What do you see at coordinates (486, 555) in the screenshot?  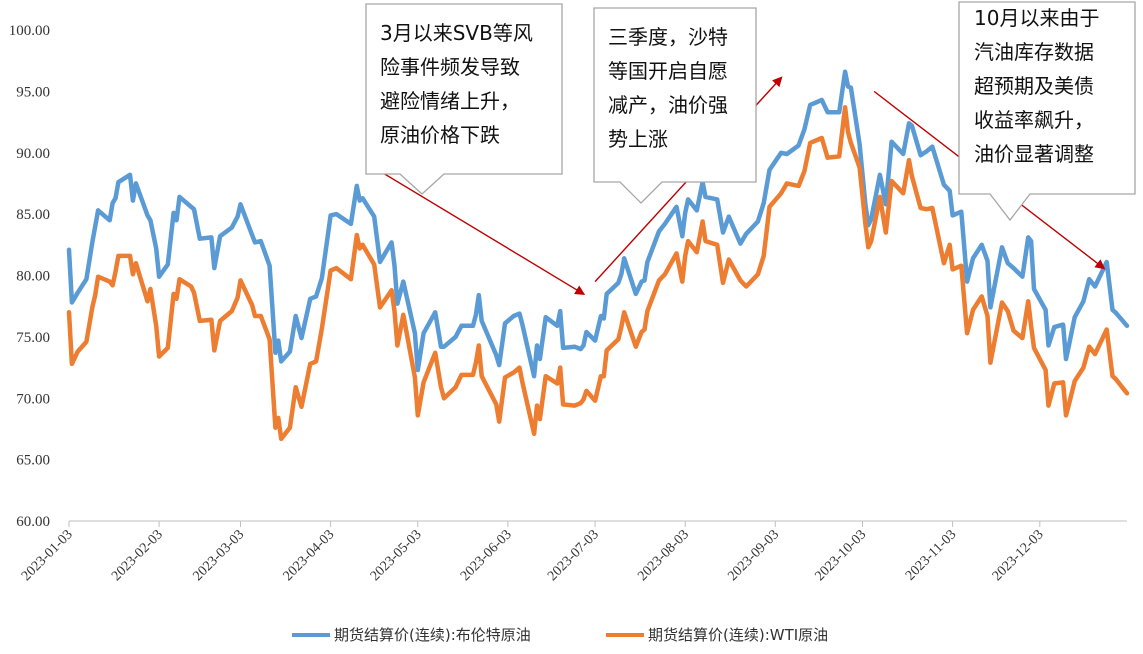 I see `x-tick-label: 2023-06-03` at bounding box center [486, 555].